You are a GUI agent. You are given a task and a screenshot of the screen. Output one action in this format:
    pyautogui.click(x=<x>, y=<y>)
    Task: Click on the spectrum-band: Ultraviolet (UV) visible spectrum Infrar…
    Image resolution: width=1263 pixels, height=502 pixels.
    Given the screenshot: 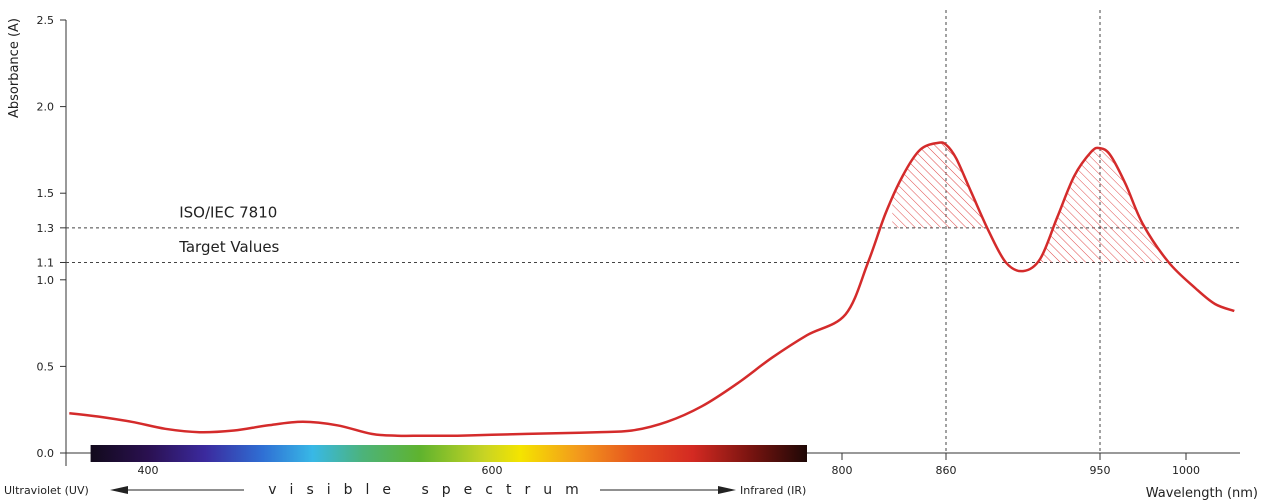 What is the action you would take?
    pyautogui.click(x=406, y=471)
    